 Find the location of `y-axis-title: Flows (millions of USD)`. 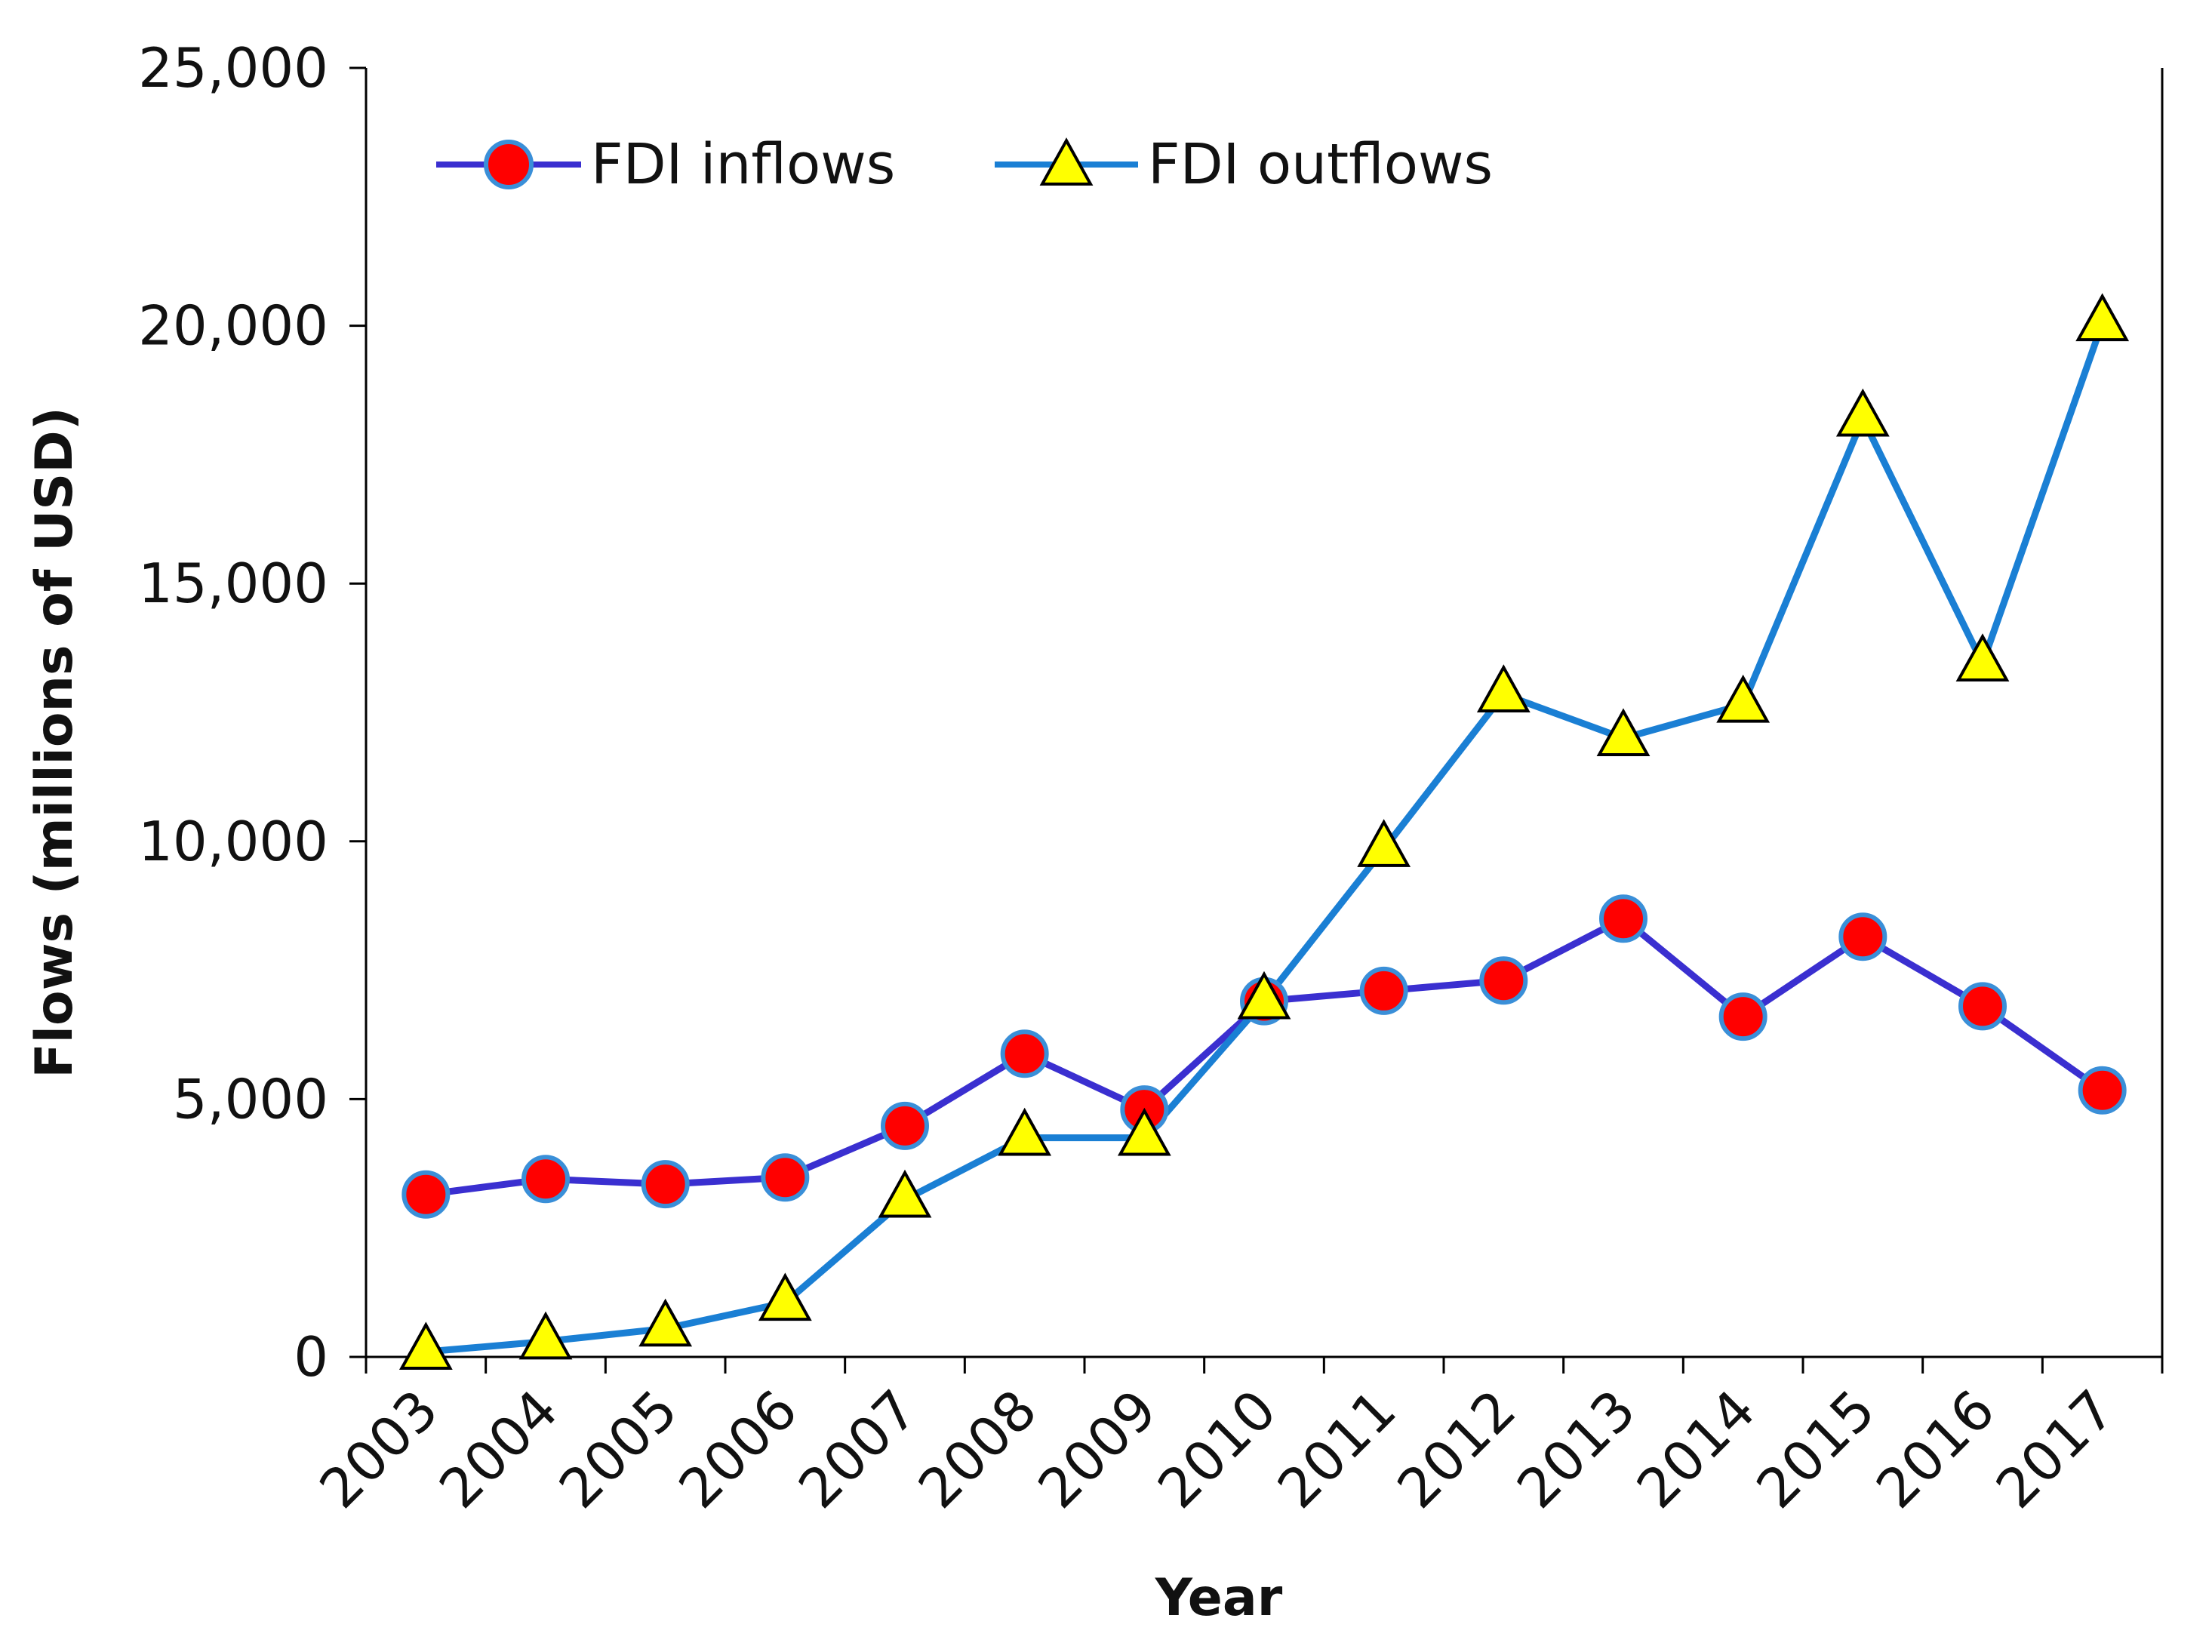

y-axis-title: Flows (millions of USD) is located at coordinates (55, 742).